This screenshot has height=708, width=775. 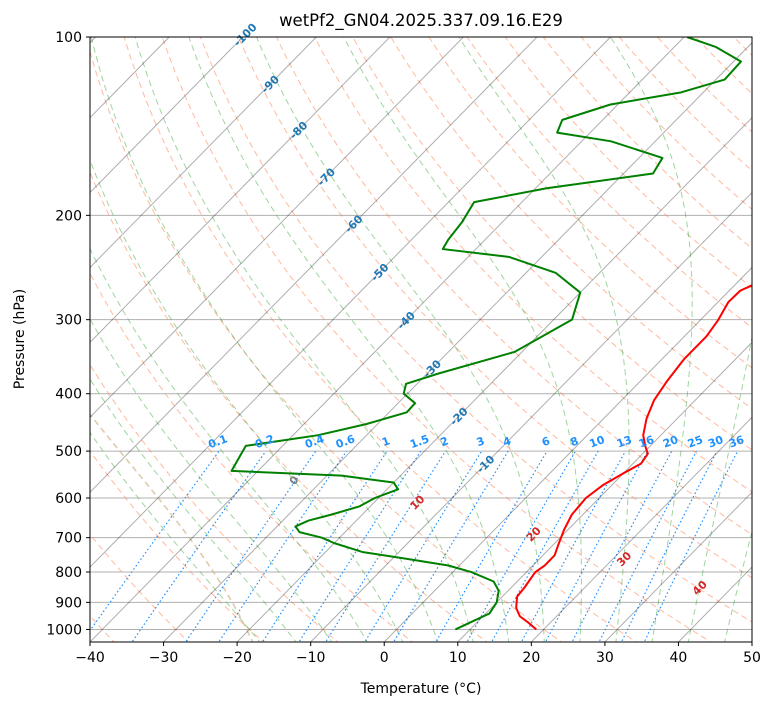 What do you see at coordinates (314, 441) in the screenshot?
I see `mixing-ratio-label-0.4: 0.4` at bounding box center [314, 441].